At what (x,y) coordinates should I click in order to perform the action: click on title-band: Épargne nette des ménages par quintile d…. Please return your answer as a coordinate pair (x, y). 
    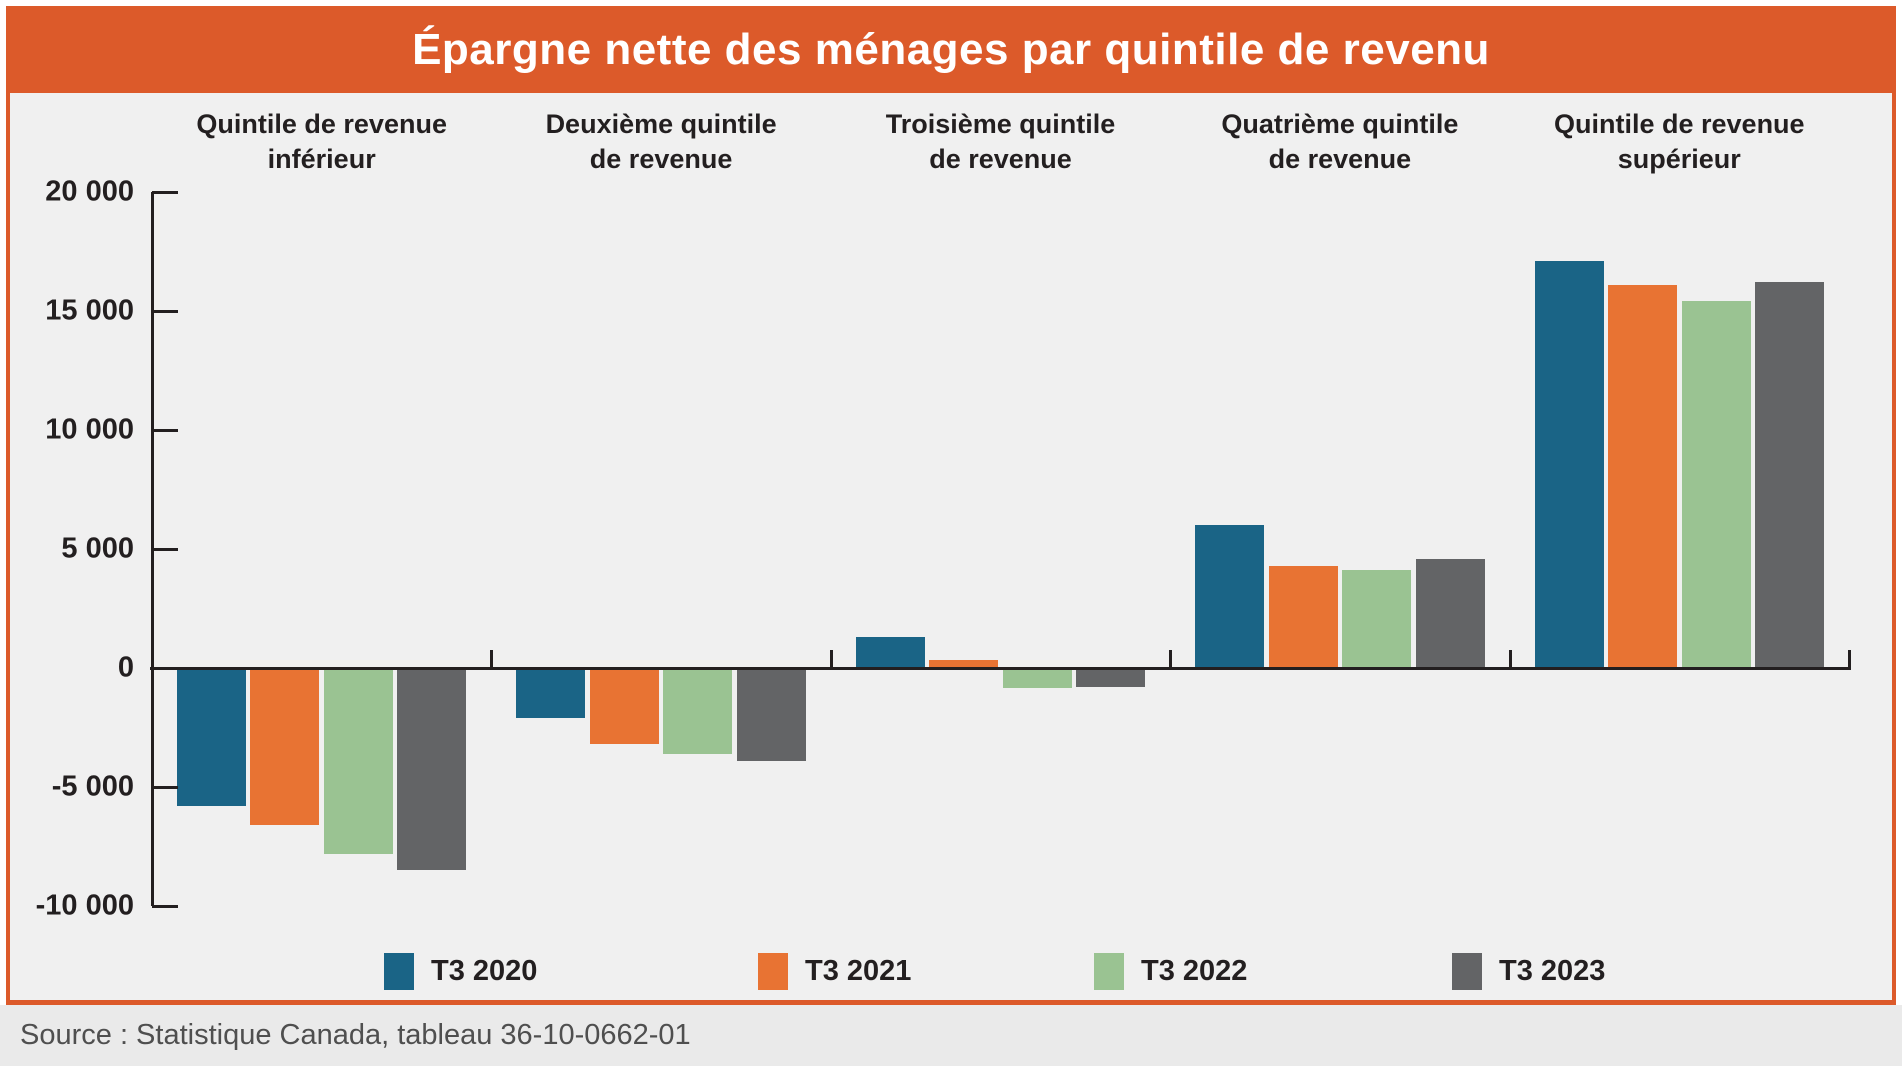
    Looking at the image, I should click on (951, 49).